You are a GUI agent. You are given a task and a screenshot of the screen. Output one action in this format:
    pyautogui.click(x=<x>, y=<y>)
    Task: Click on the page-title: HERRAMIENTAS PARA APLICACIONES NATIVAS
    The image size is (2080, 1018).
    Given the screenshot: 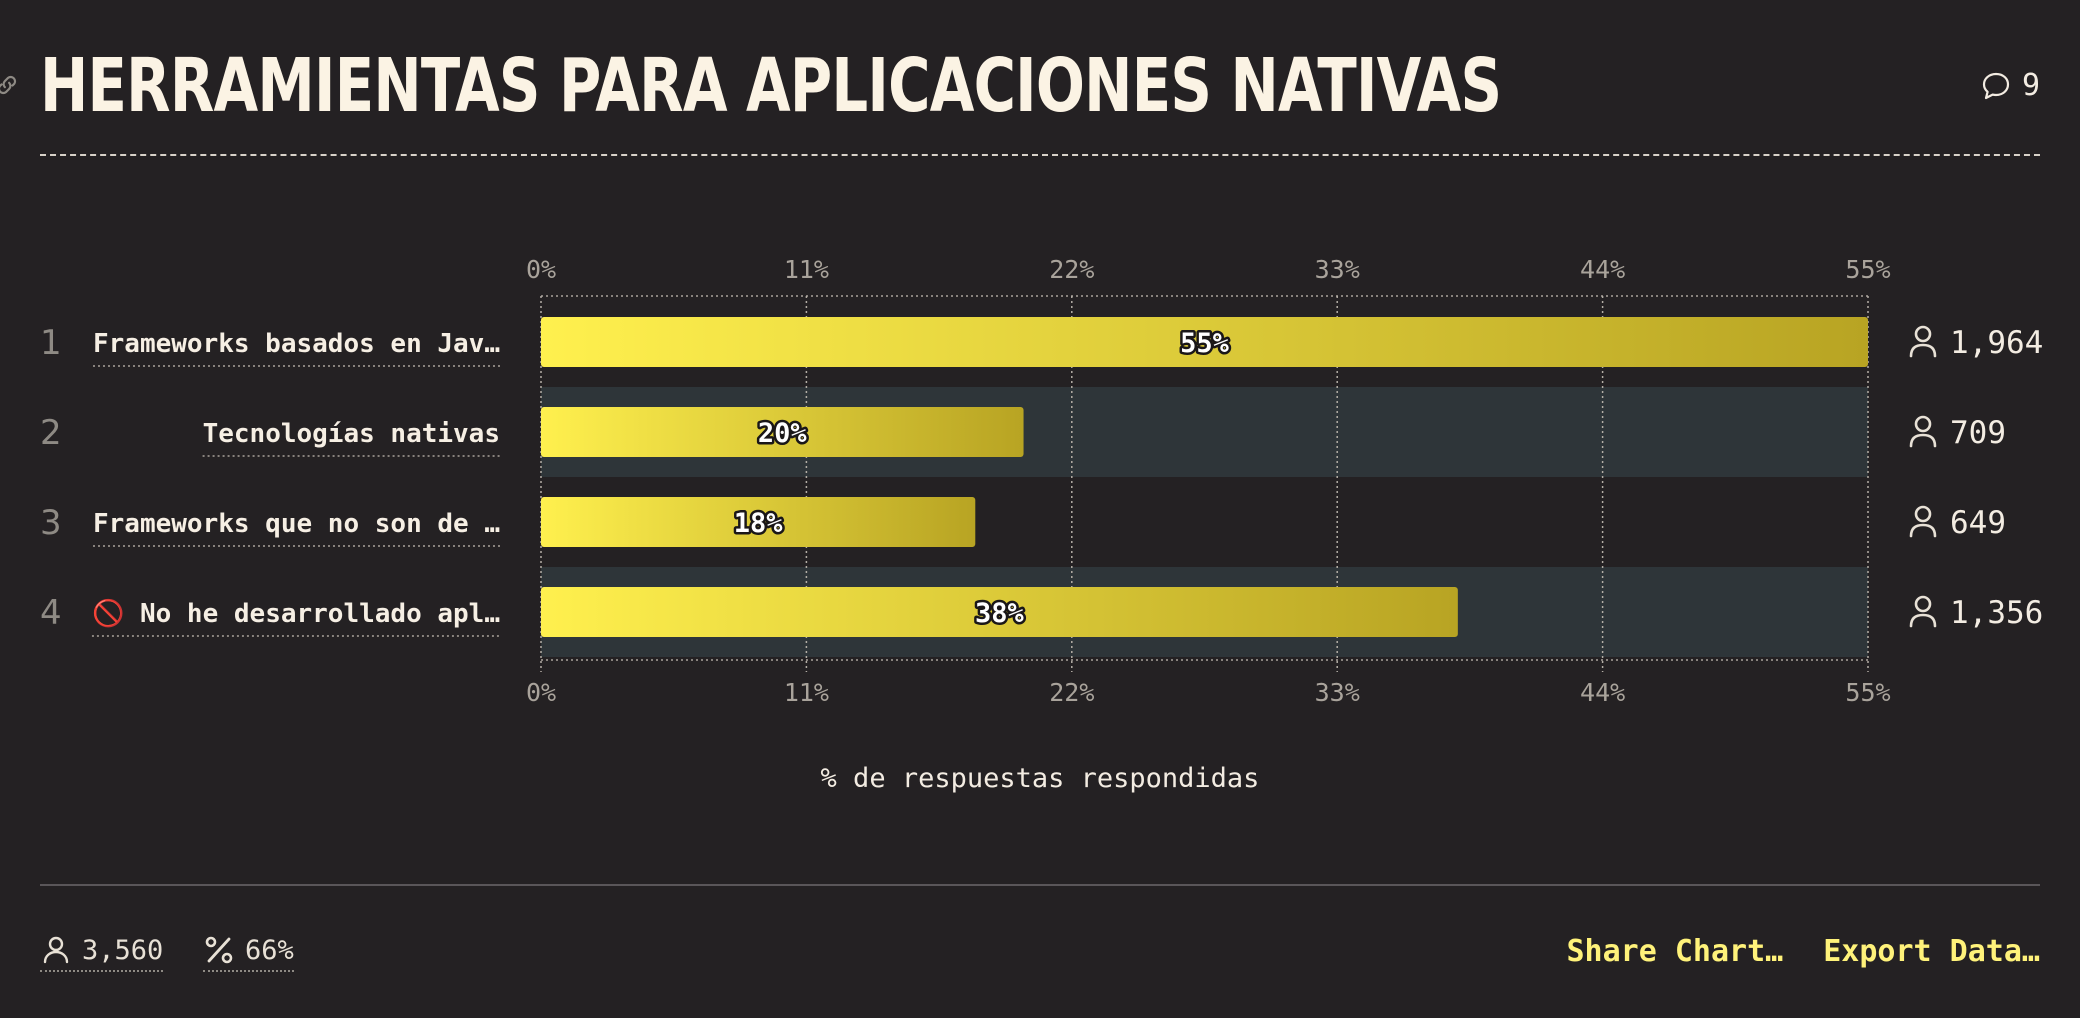 What is the action you would take?
    pyautogui.click(x=771, y=86)
    